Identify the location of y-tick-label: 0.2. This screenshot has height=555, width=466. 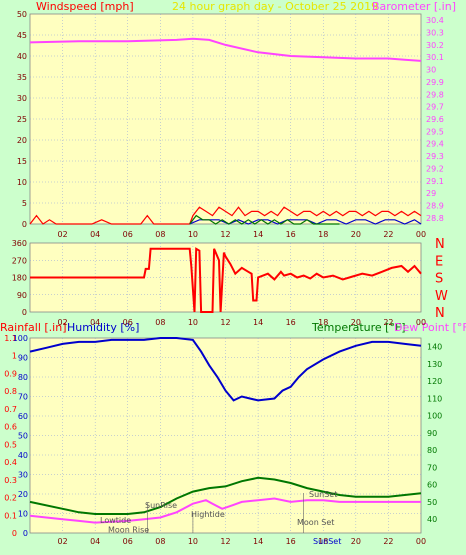
(10, 498).